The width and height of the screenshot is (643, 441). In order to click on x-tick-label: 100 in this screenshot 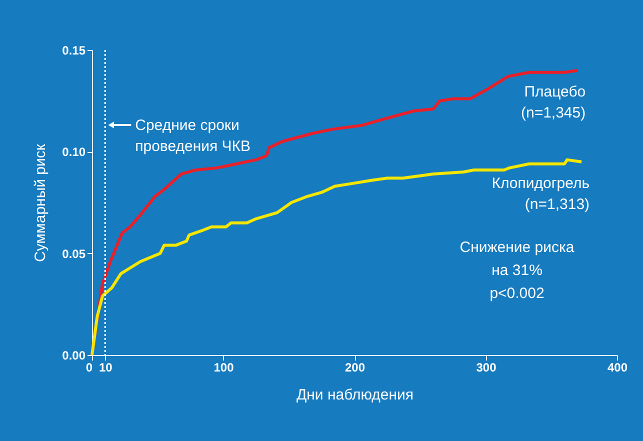, I will do `click(224, 367)`.